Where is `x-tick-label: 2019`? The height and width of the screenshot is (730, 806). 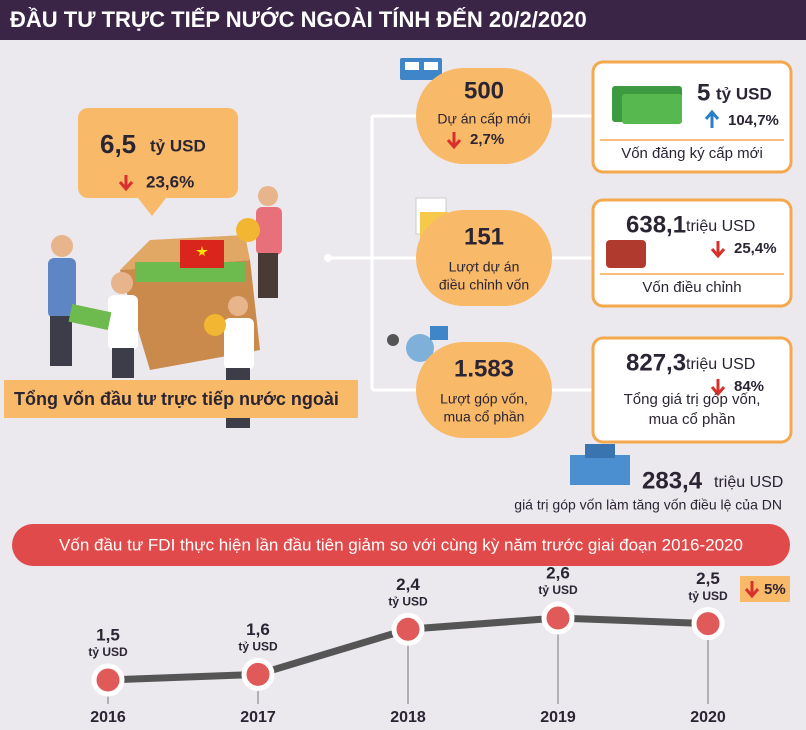 x-tick-label: 2019 is located at coordinates (558, 717).